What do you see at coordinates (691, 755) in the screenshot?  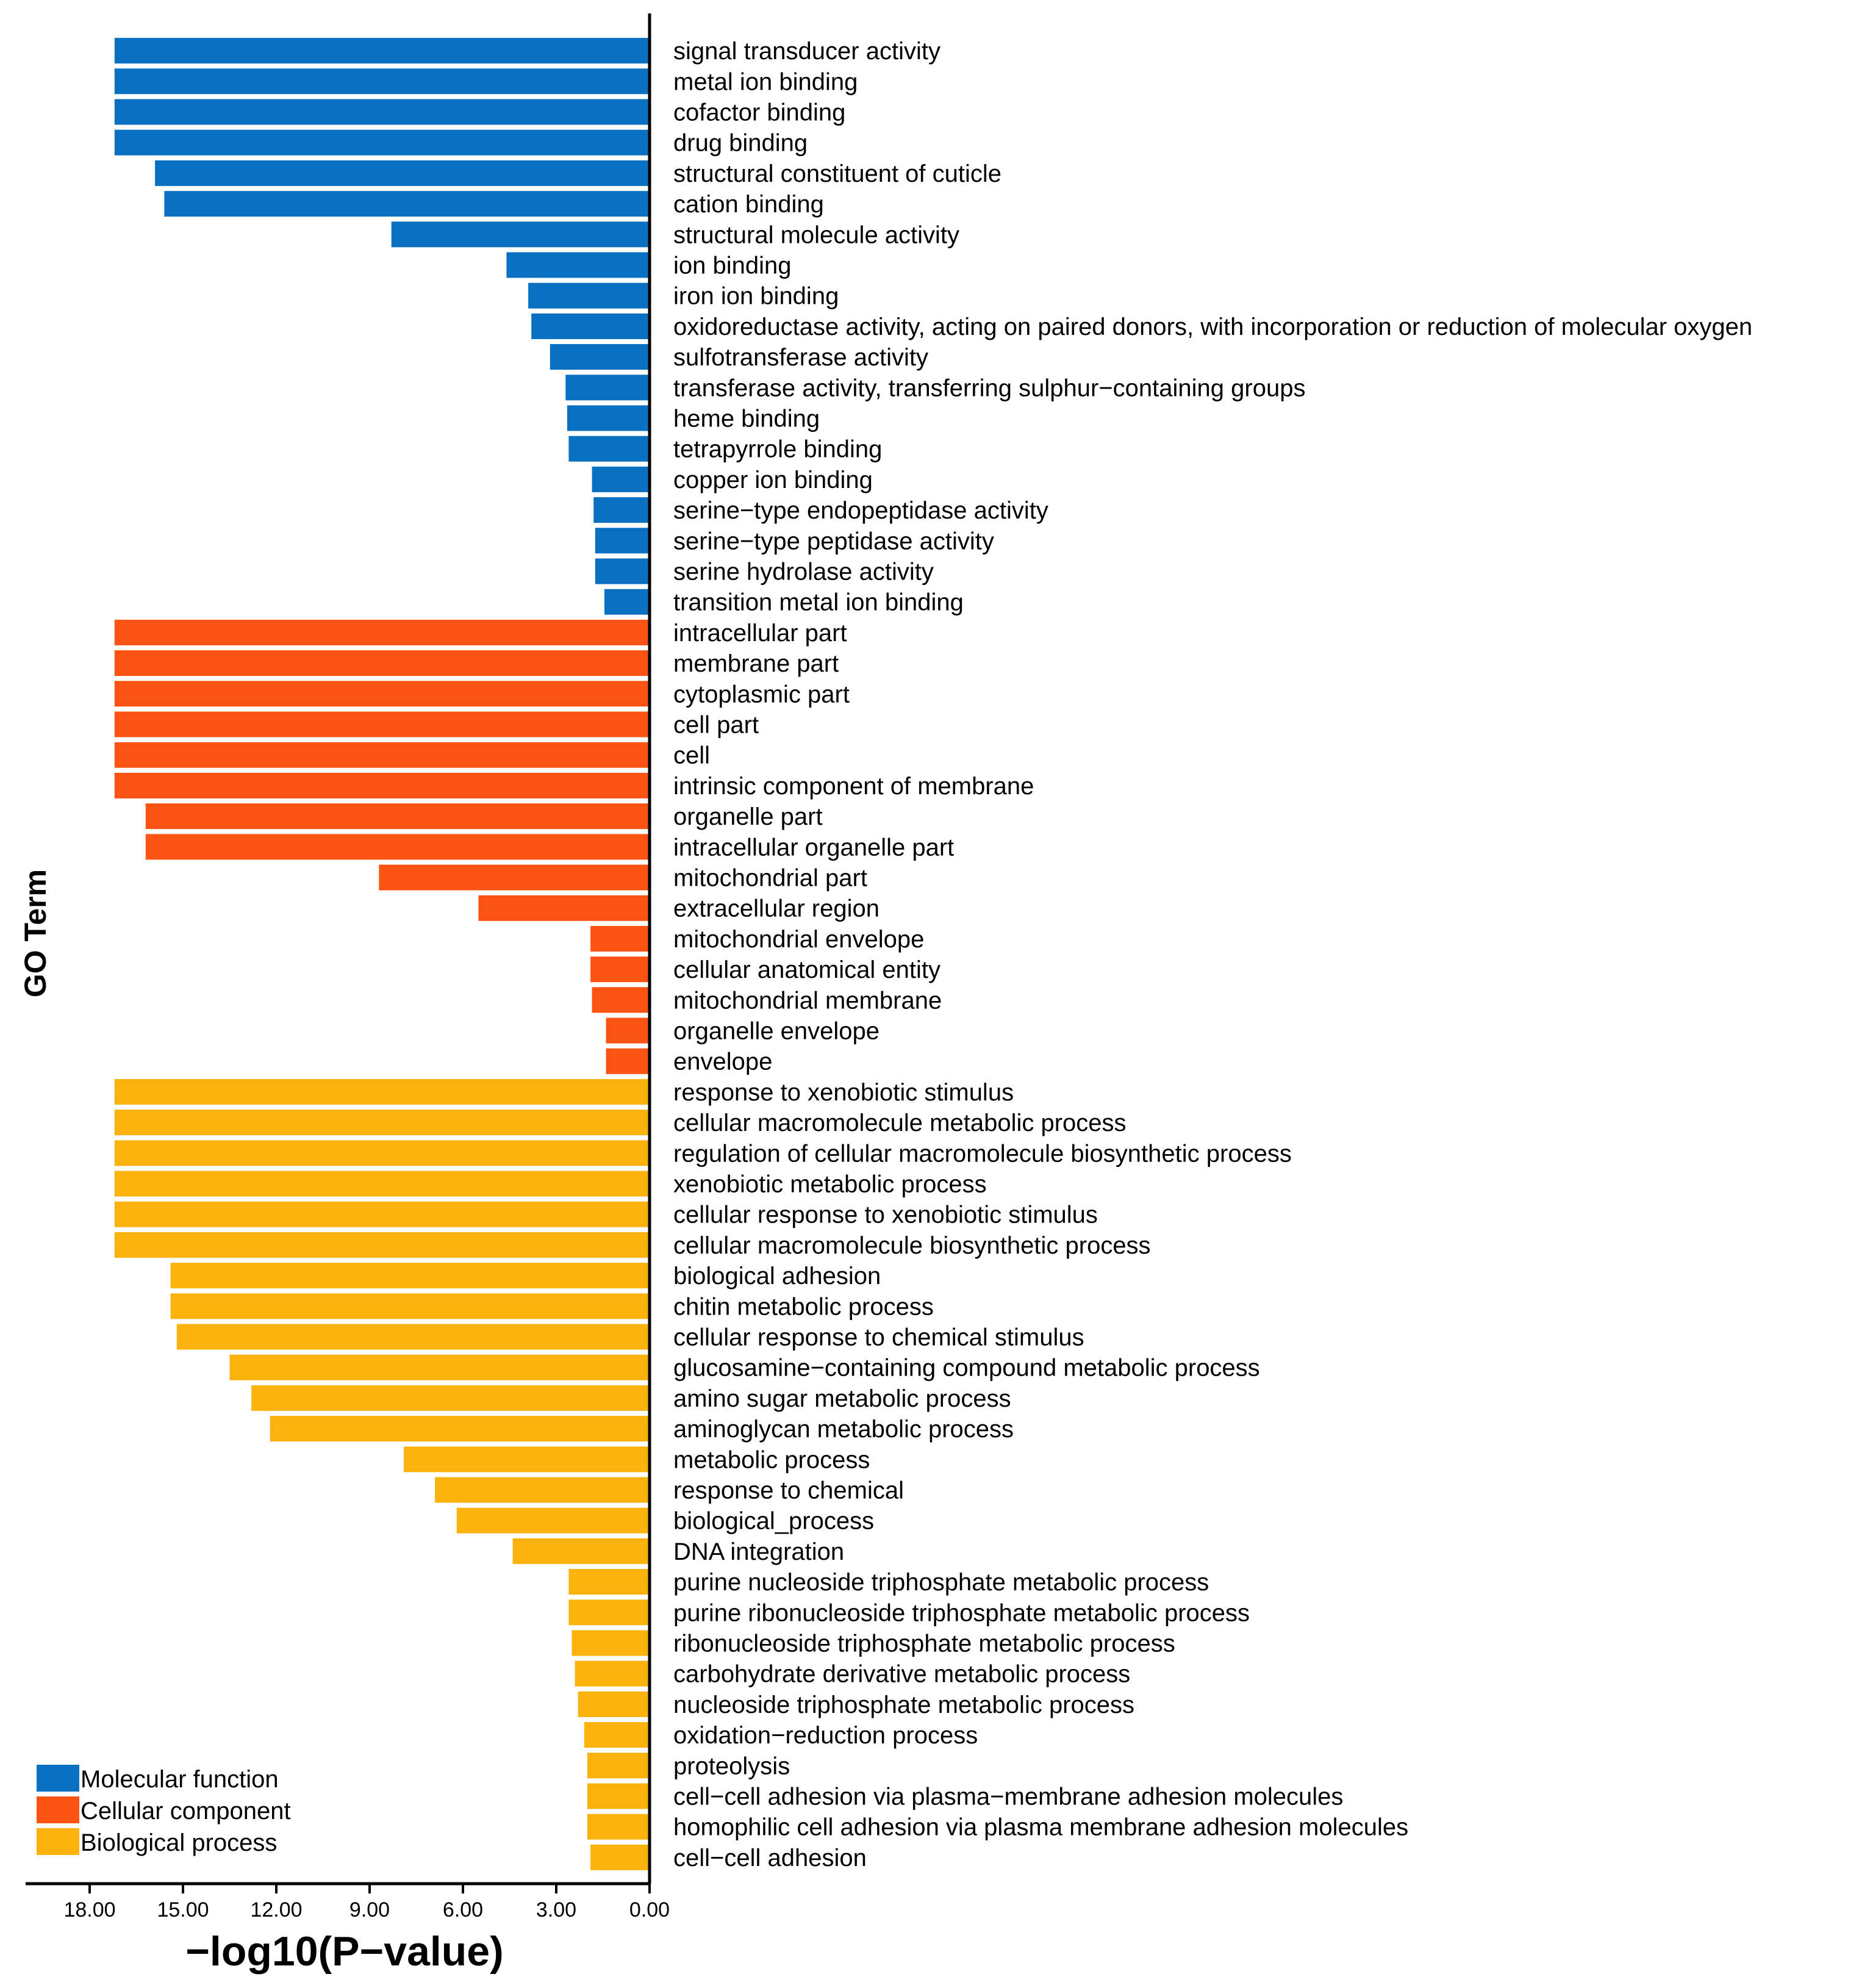 I see `term-label: cell` at bounding box center [691, 755].